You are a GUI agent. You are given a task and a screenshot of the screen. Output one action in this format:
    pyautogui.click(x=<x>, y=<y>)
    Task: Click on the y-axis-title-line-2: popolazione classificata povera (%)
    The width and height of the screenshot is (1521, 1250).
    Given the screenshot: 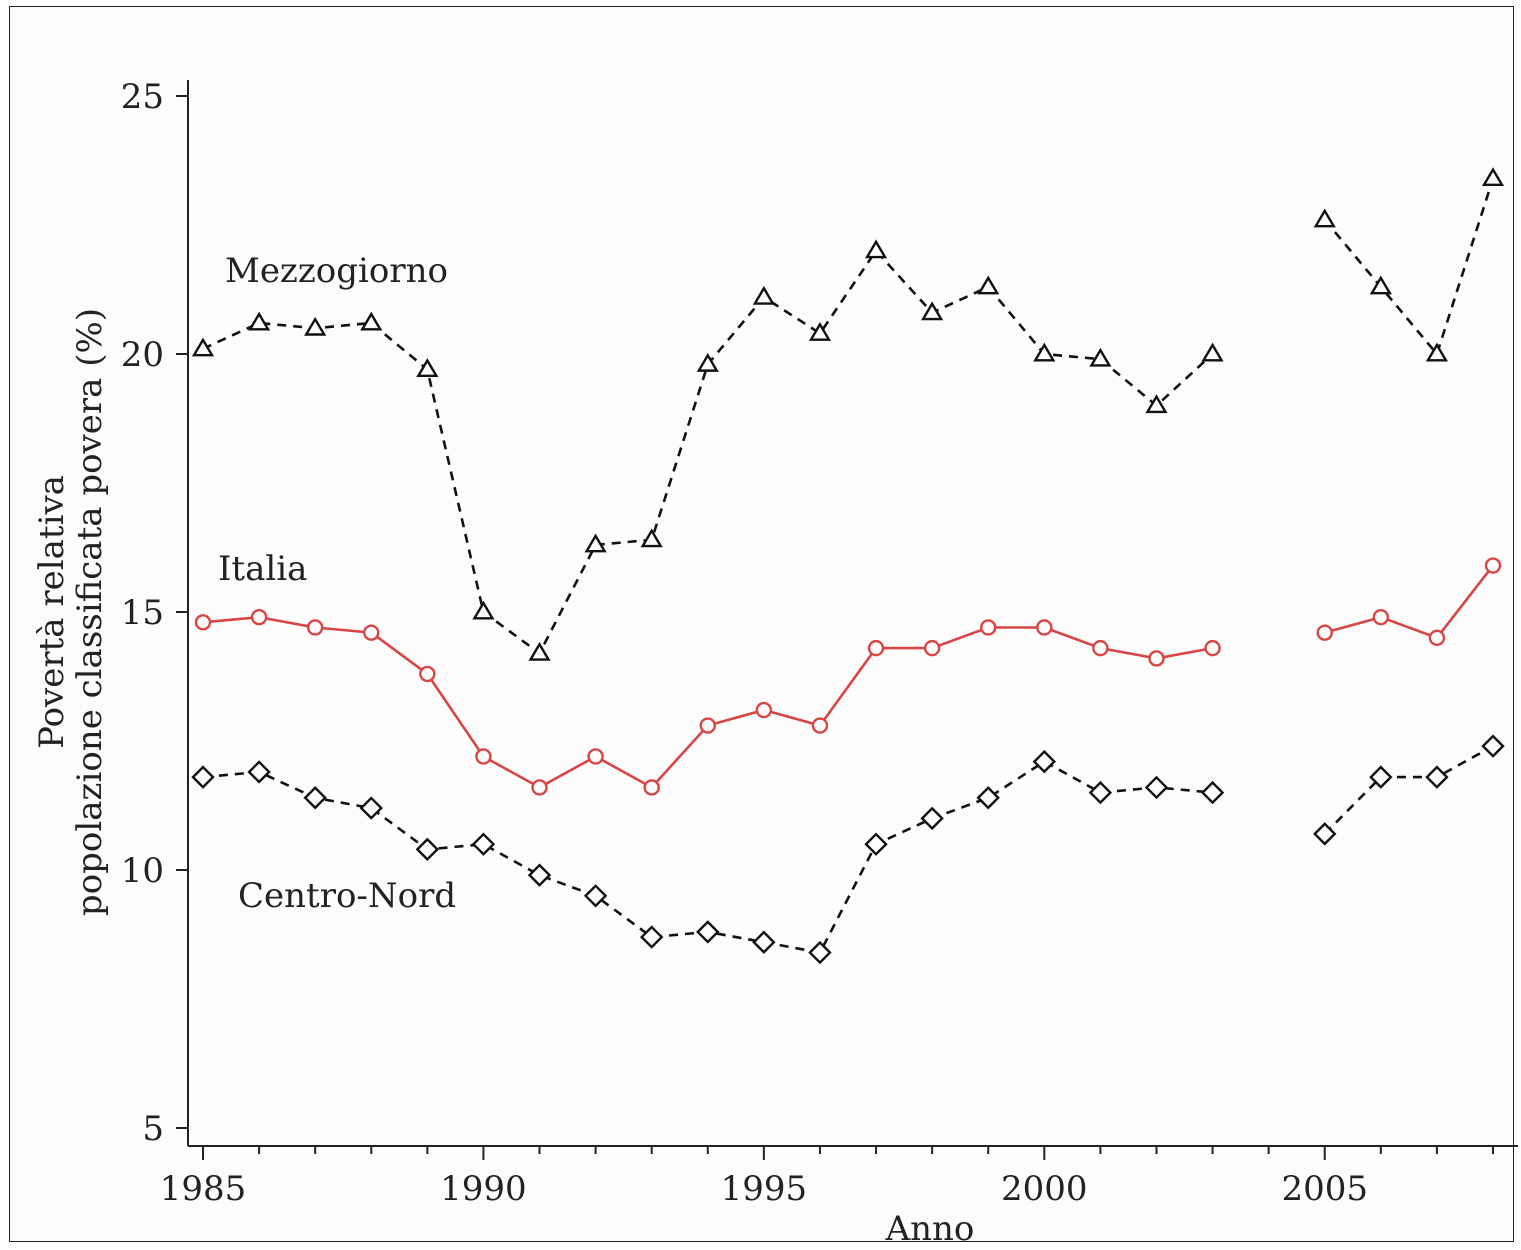 What is the action you would take?
    pyautogui.click(x=90, y=612)
    